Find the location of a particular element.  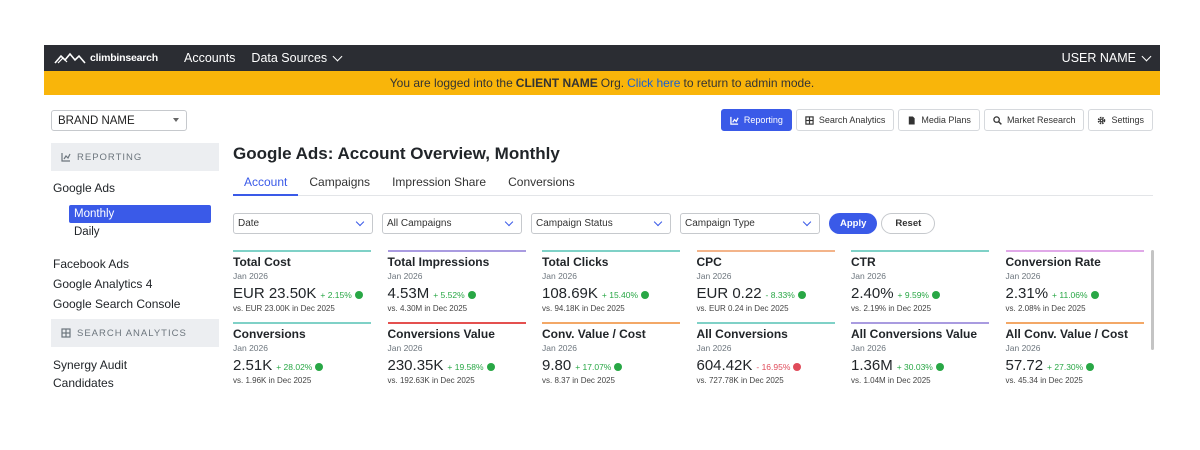

metric-value: EUR 0.22 is located at coordinates (729, 293).